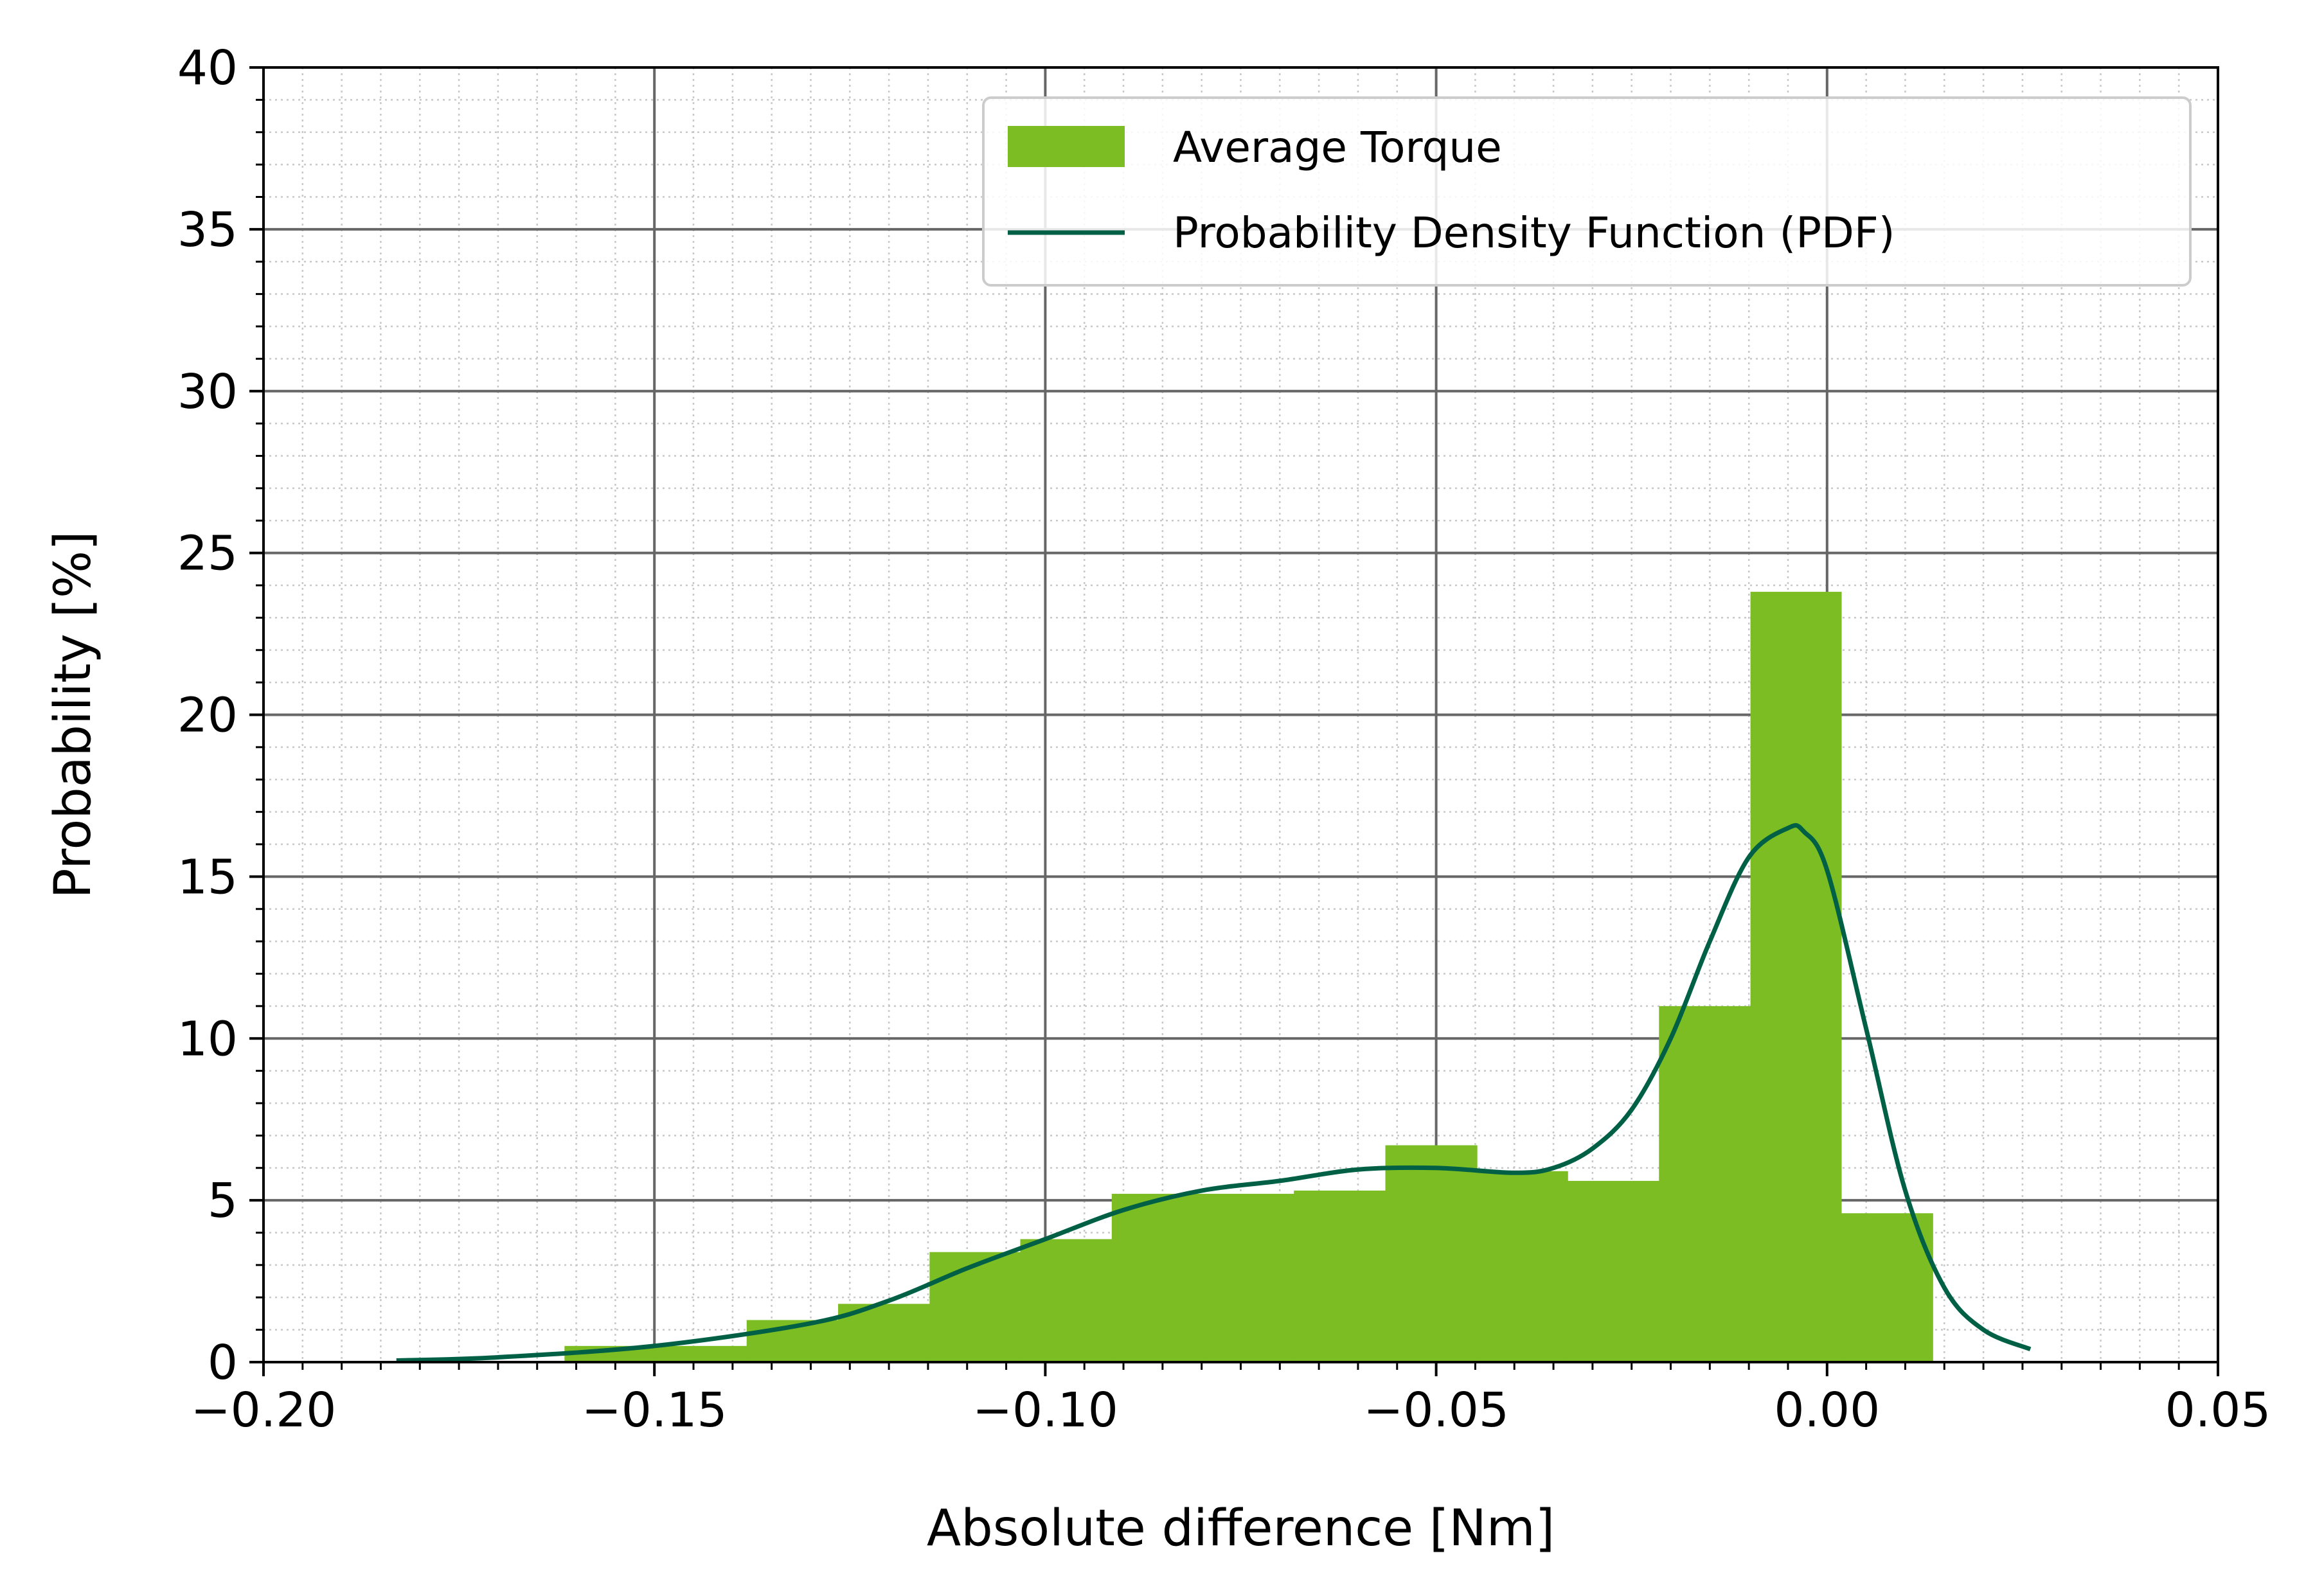  Describe the element at coordinates (1045, 1411) in the screenshot. I see `x-tick-label: −0.10` at that location.